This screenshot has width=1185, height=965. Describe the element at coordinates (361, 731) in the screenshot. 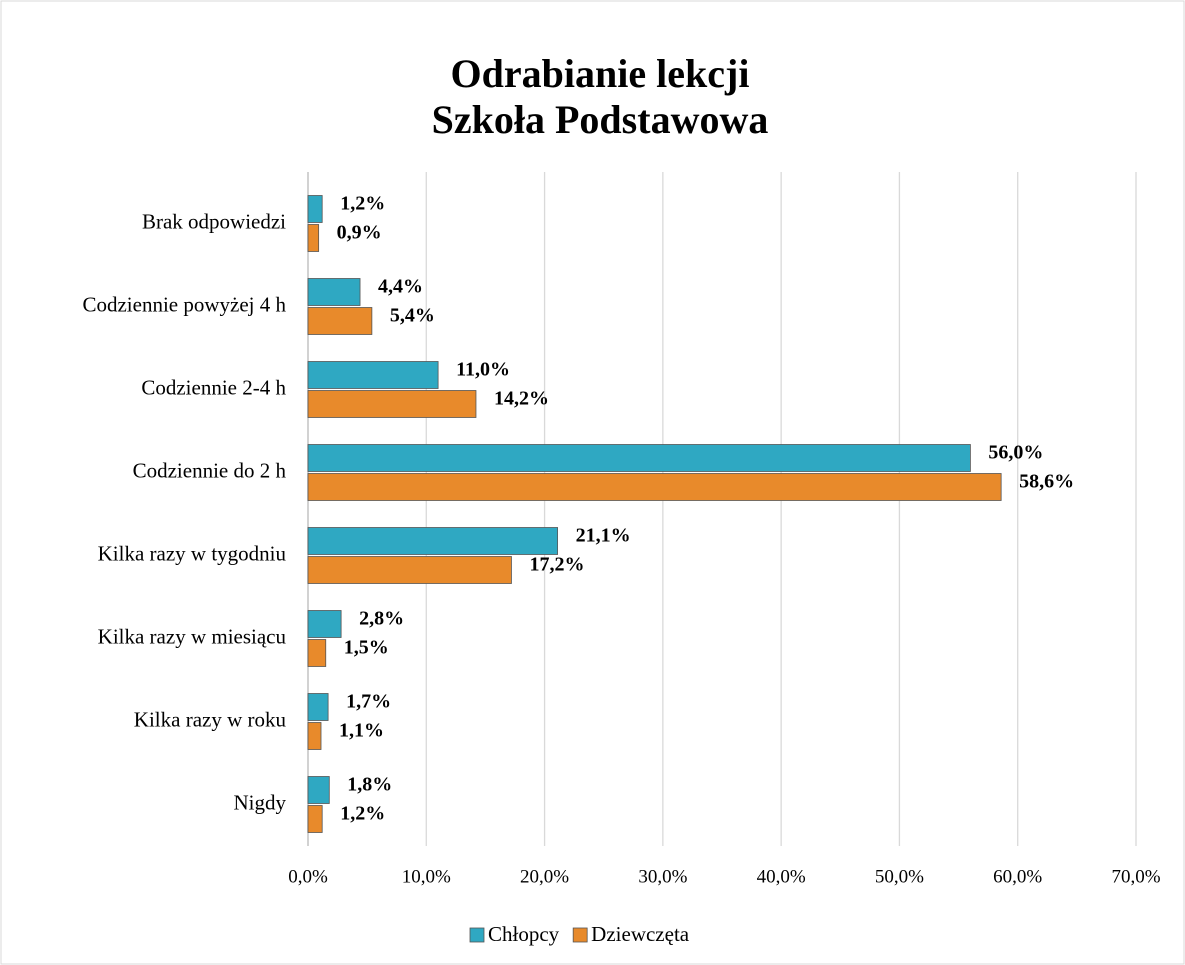

I see `value-label: 1,1%` at that location.